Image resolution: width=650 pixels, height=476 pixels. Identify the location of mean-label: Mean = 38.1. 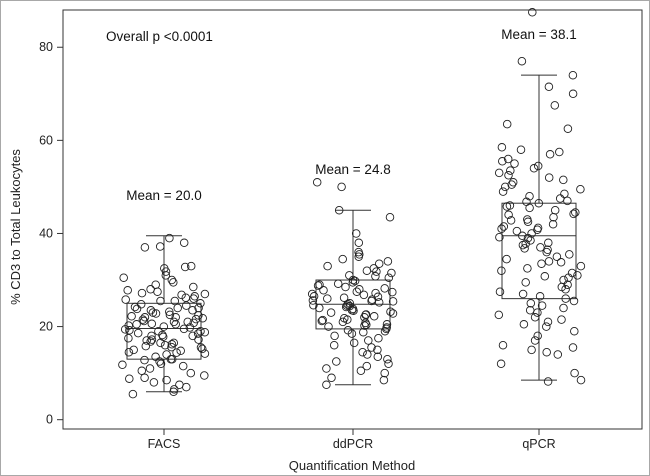
(538, 34).